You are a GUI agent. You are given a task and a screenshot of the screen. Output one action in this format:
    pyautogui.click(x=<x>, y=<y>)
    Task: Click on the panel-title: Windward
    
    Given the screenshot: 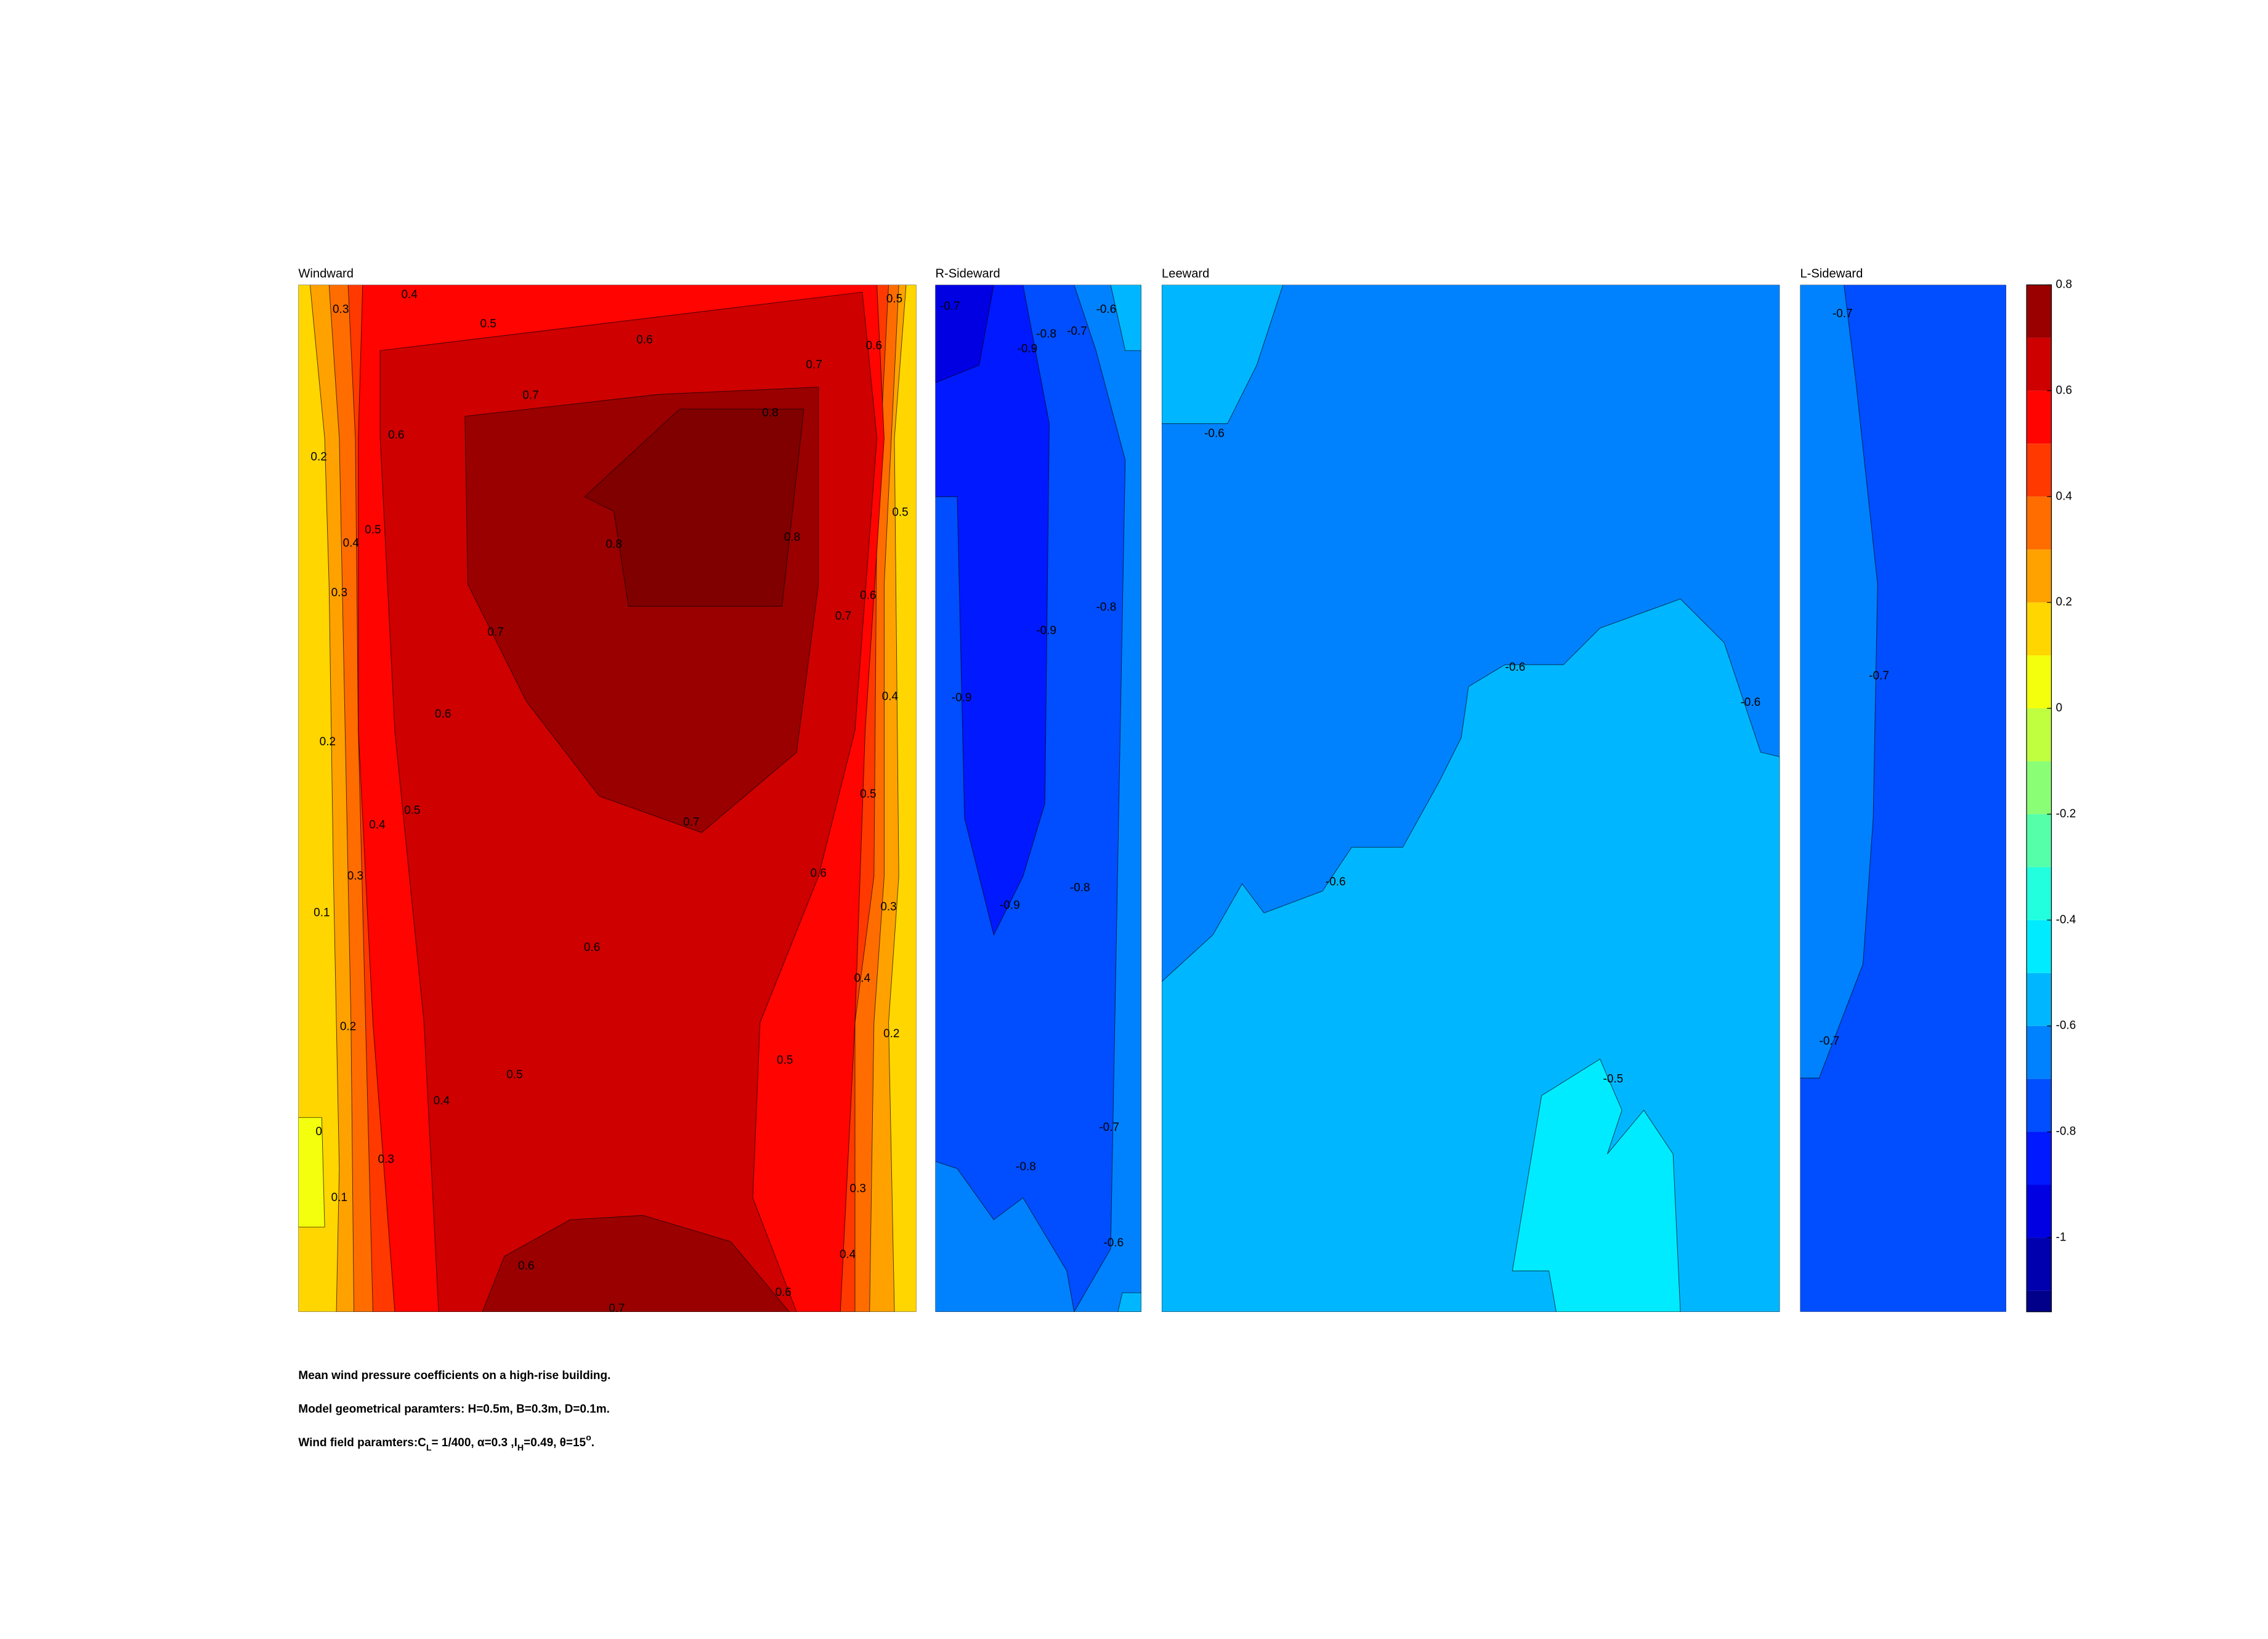 What is the action you would take?
    pyautogui.click(x=326, y=274)
    